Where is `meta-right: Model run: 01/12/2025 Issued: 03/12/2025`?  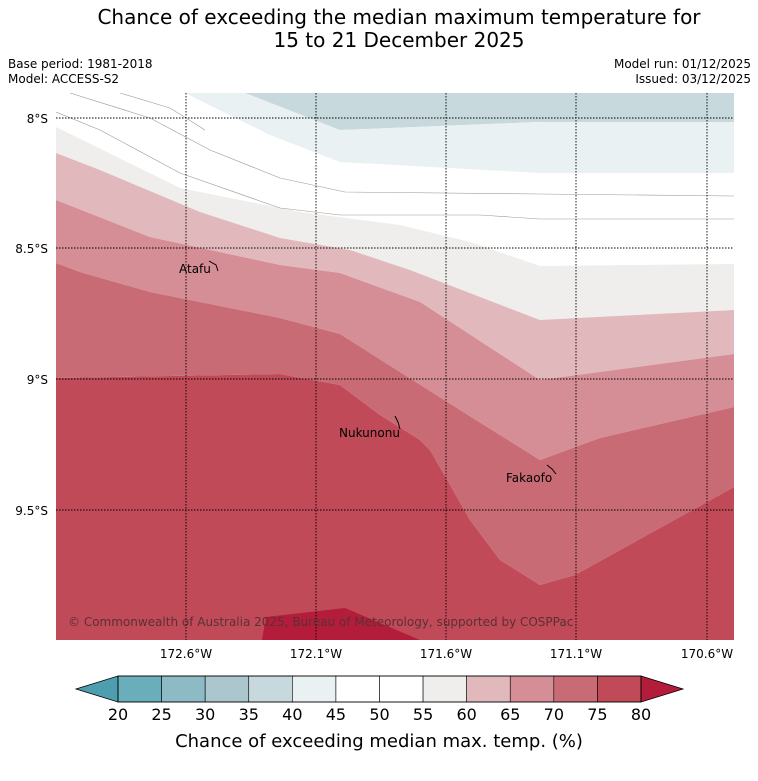 meta-right: Model run: 01/12/2025 Issued: 03/12/2025 is located at coordinates (682, 72).